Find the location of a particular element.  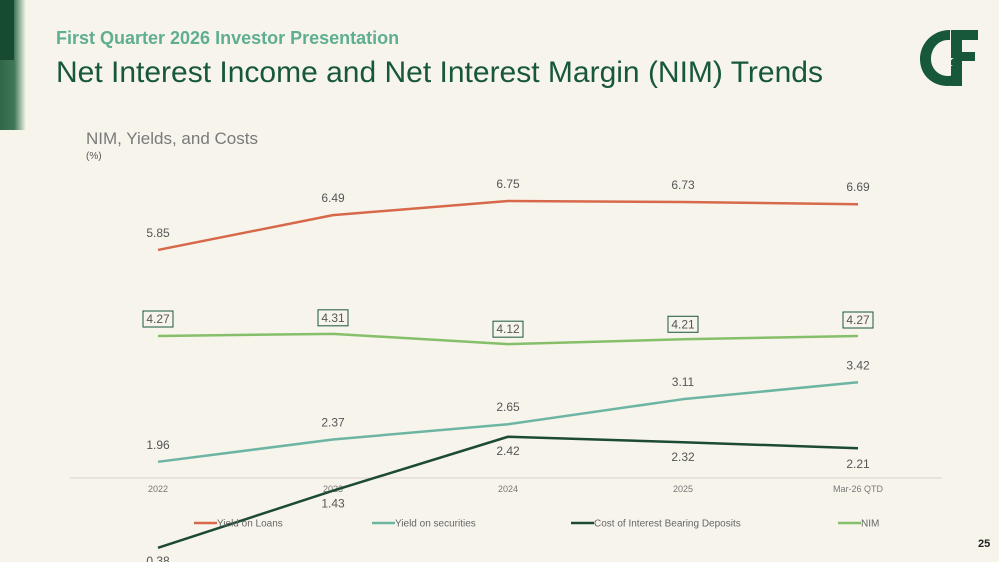

data-label: 0.38 is located at coordinates (158, 558).